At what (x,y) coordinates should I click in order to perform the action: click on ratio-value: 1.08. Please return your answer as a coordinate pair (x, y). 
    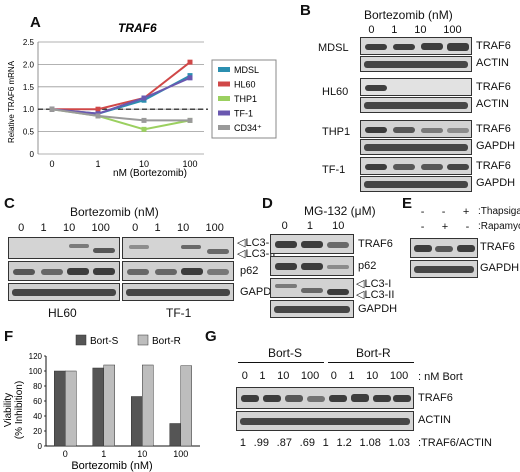
    Looking at the image, I should click on (370, 443).